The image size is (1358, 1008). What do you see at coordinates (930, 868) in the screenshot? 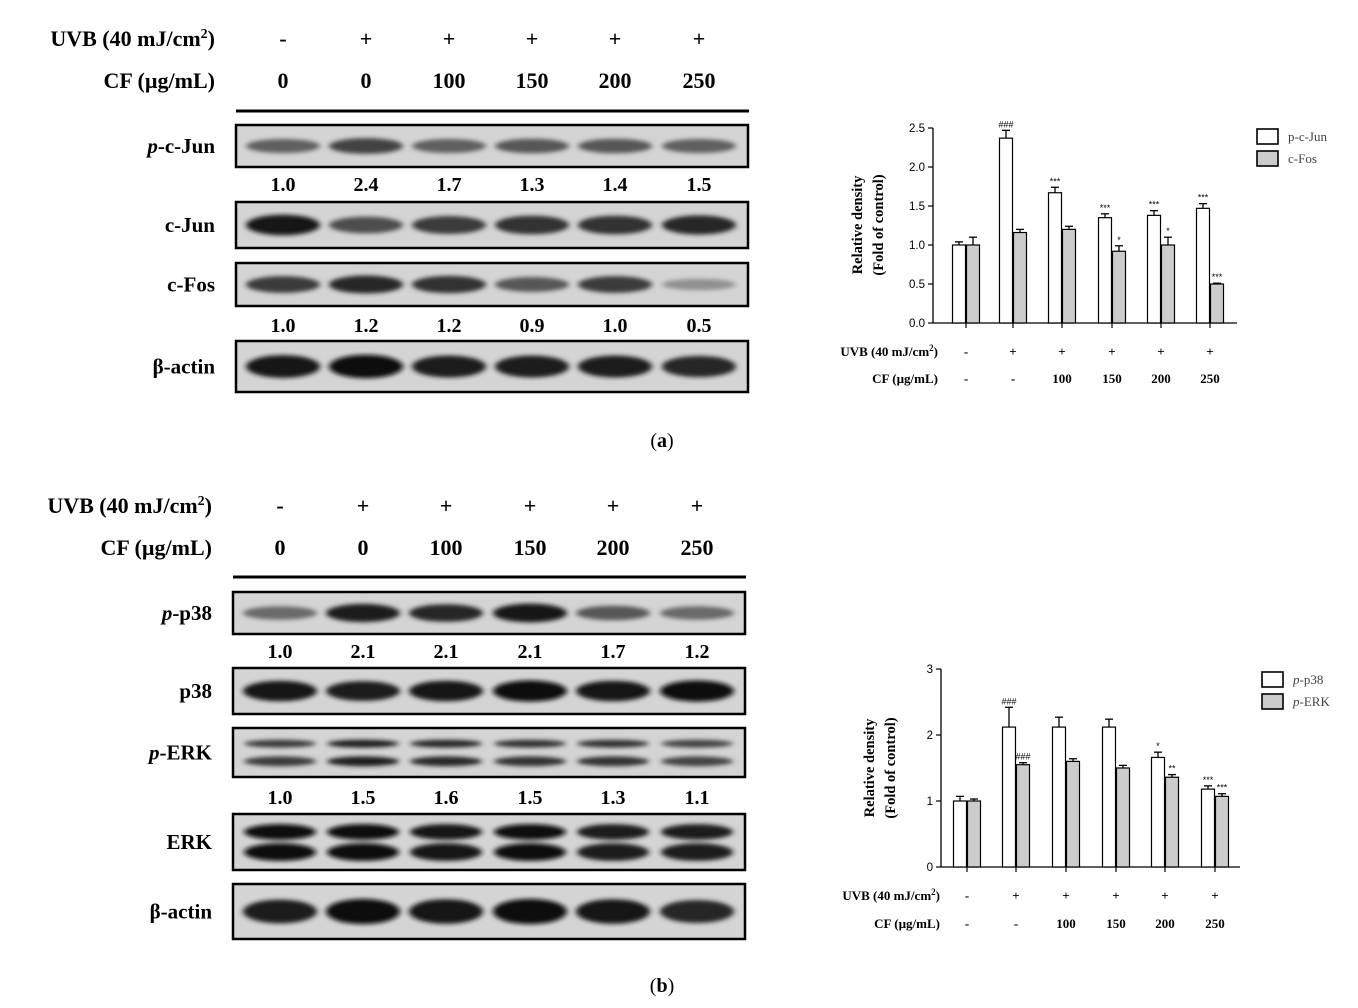
I see `y-tick-label: 0` at bounding box center [930, 868].